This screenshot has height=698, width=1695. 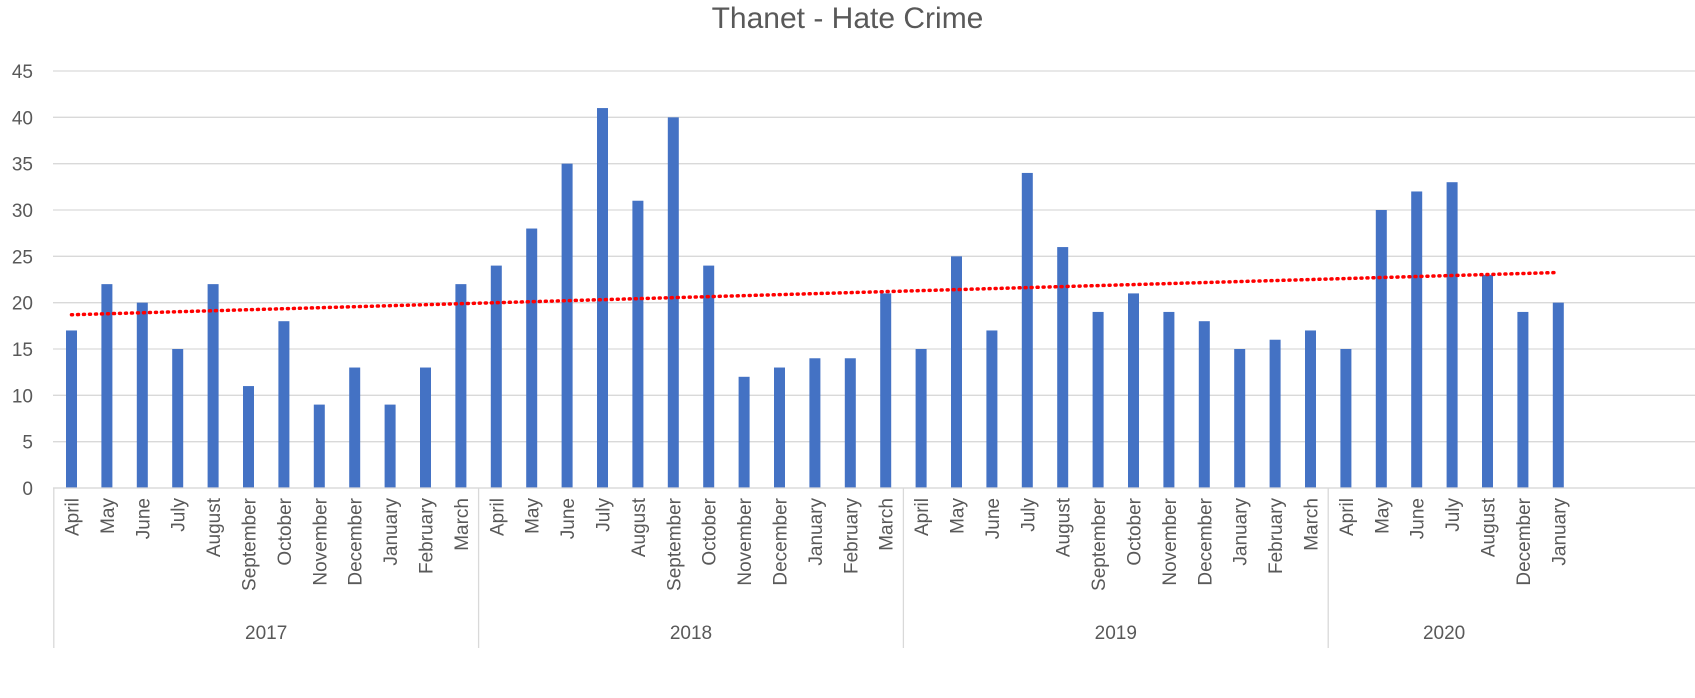 What do you see at coordinates (847, 18) in the screenshot?
I see `chart-title: Thanet - Hate Crime` at bounding box center [847, 18].